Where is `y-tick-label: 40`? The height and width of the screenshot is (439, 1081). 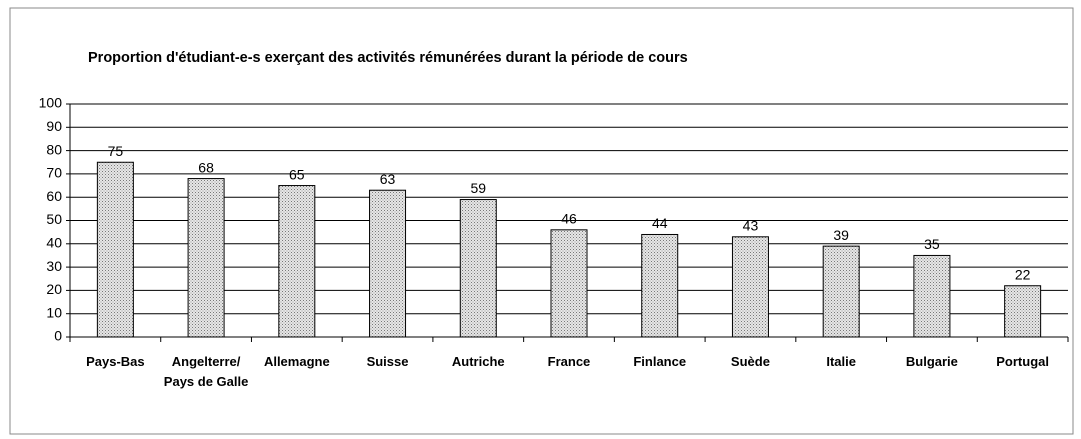
y-tick-label: 40 is located at coordinates (54, 243).